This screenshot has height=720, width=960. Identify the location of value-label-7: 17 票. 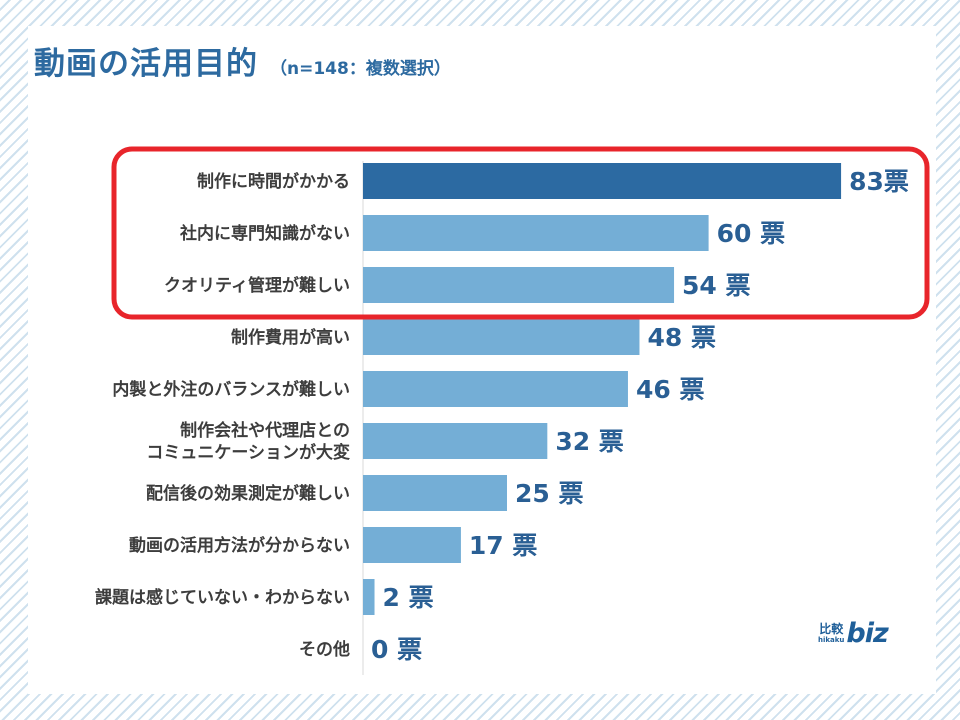
(503, 545).